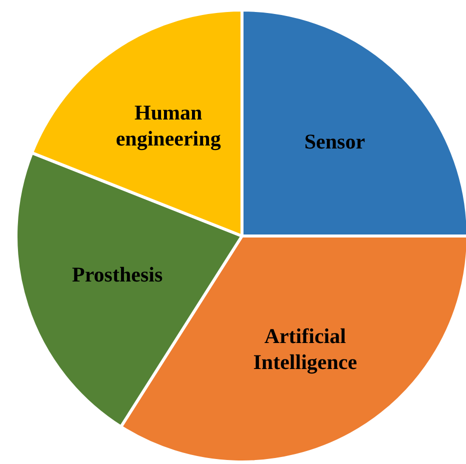 Image resolution: width=466 pixels, height=464 pixels. I want to click on slice-label: Sensor, so click(335, 141).